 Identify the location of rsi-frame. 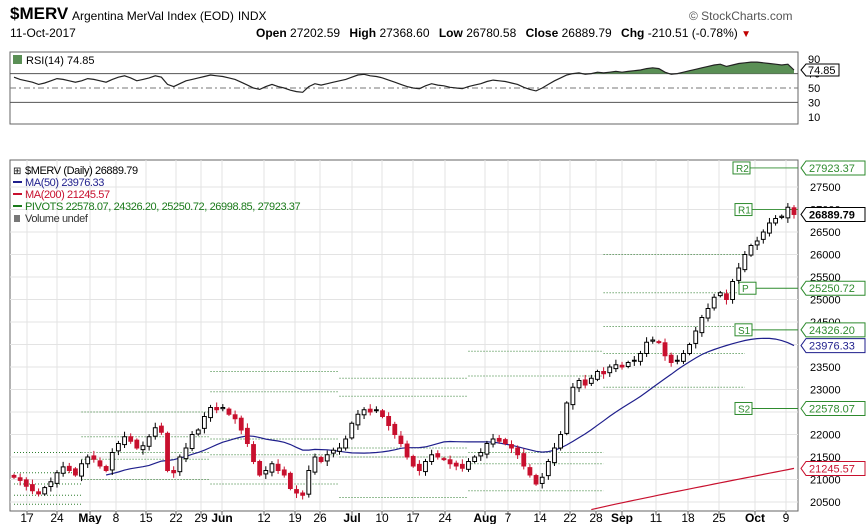
(404, 88).